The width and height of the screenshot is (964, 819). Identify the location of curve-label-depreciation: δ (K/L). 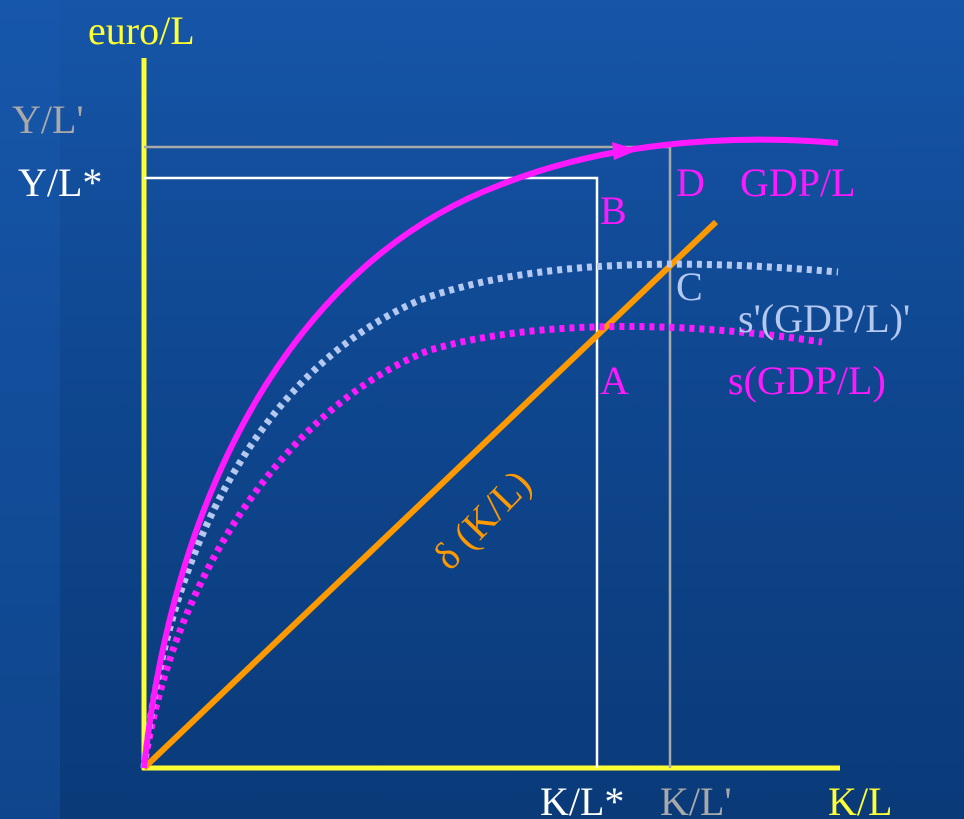
(482, 520).